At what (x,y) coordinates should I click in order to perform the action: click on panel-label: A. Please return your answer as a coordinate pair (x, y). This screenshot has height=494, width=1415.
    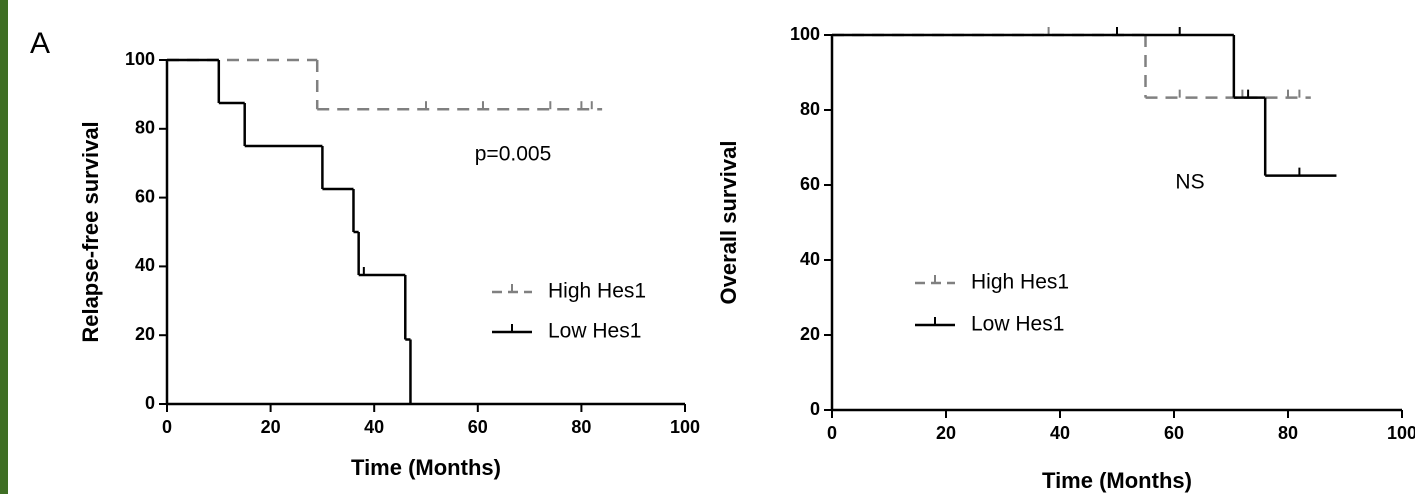
    Looking at the image, I should click on (40, 43).